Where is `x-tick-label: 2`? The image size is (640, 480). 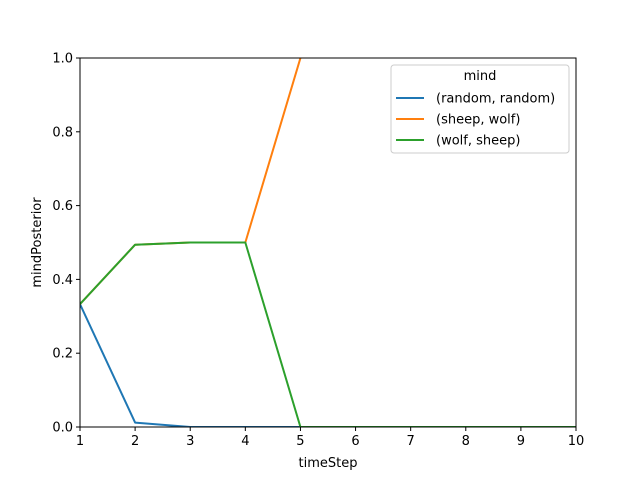
x-tick-label: 2 is located at coordinates (135, 441).